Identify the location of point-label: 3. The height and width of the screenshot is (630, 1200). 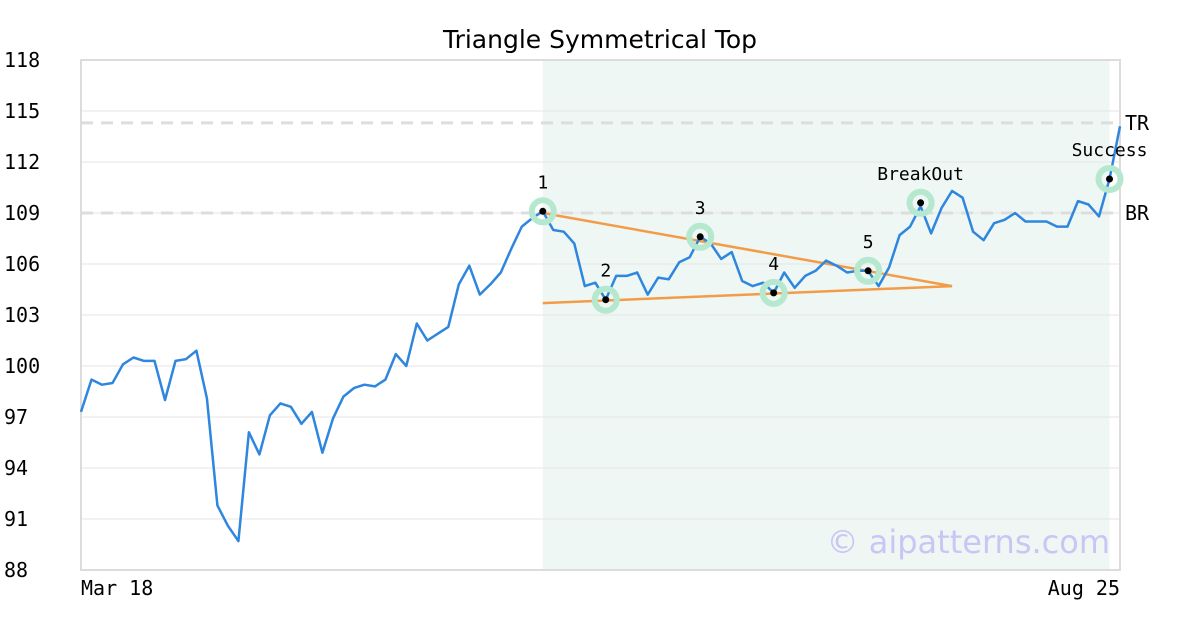
(700, 208).